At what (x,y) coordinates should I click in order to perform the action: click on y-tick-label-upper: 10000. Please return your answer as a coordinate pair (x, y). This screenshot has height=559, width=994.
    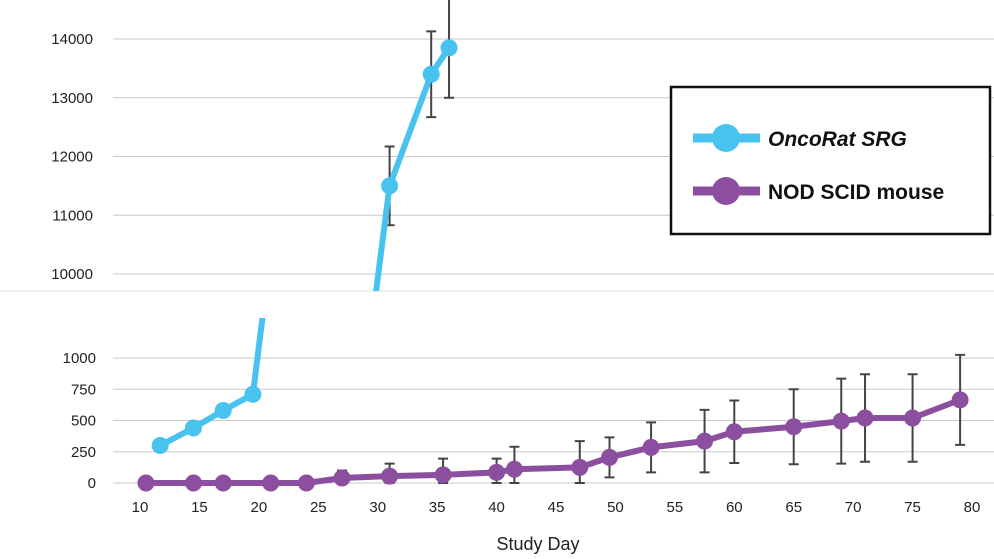
    Looking at the image, I should click on (72, 274).